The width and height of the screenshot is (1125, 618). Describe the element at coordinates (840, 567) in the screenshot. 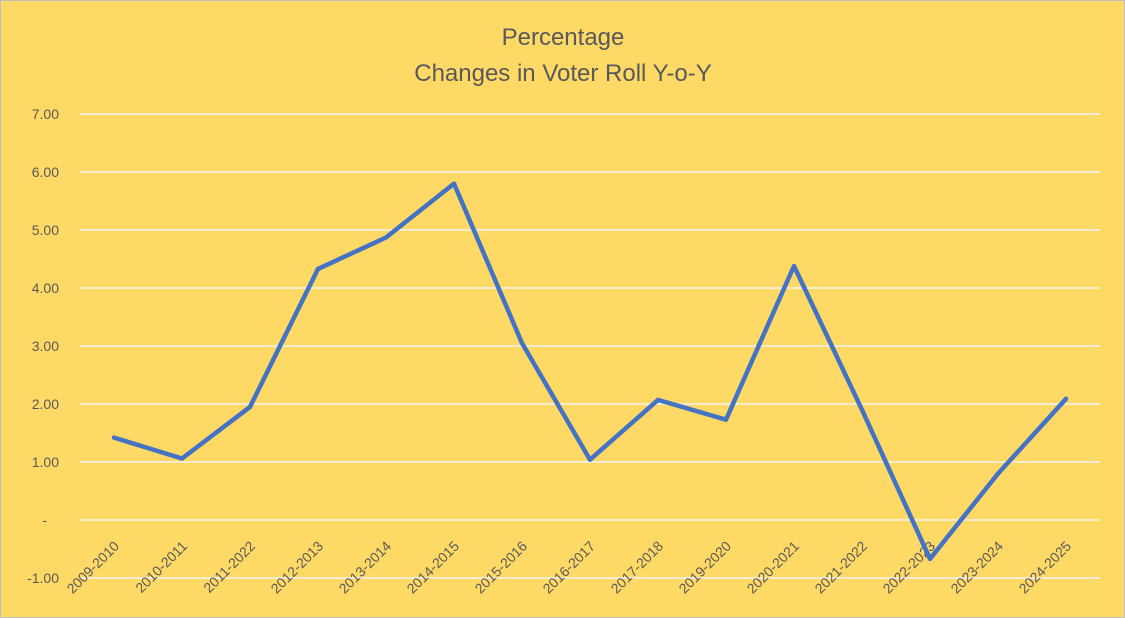

I see `x-tick-label: 2021-2022` at that location.